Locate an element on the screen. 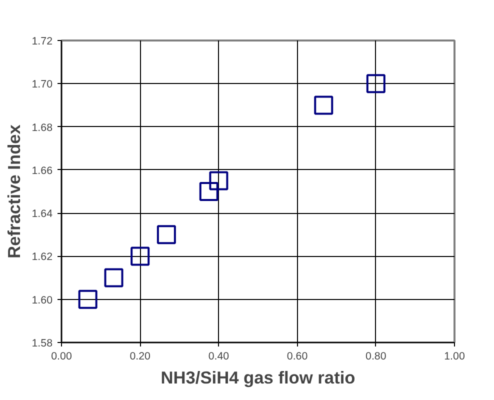 This screenshot has width=494, height=400. y-tick-label: 1.72 is located at coordinates (42, 42).